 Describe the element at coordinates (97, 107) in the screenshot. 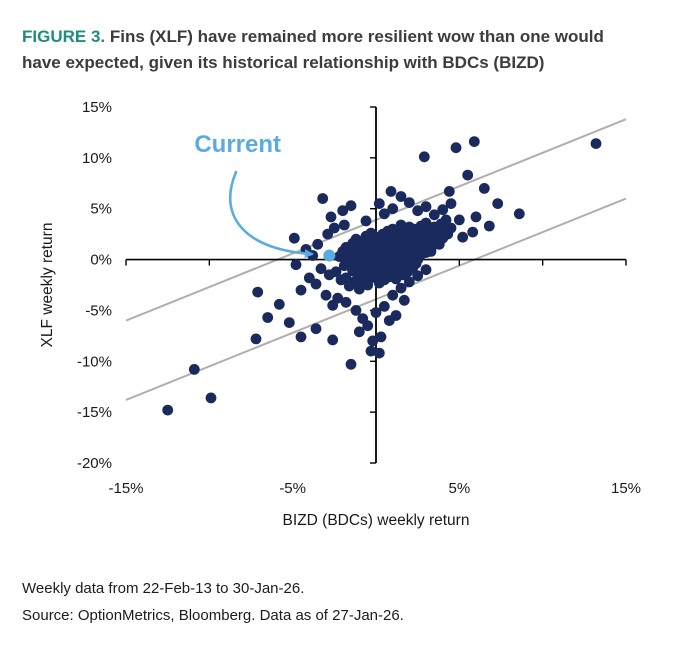

I see `y-tick-label: 15%` at that location.